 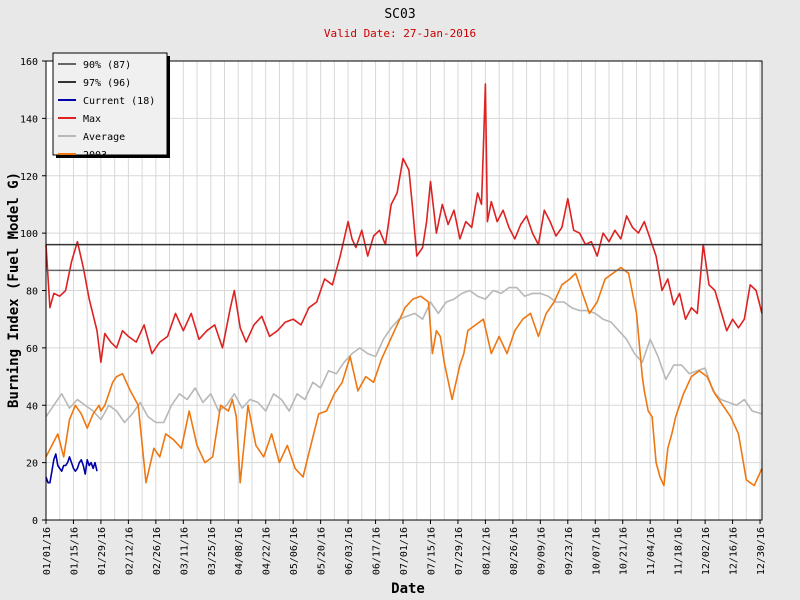 What do you see at coordinates (95, 155) in the screenshot?
I see `legend-label: 2003` at bounding box center [95, 155].